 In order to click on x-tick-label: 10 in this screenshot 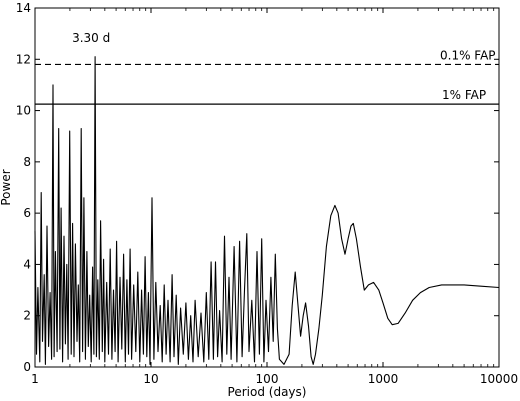, I will do `click(150, 379)`.